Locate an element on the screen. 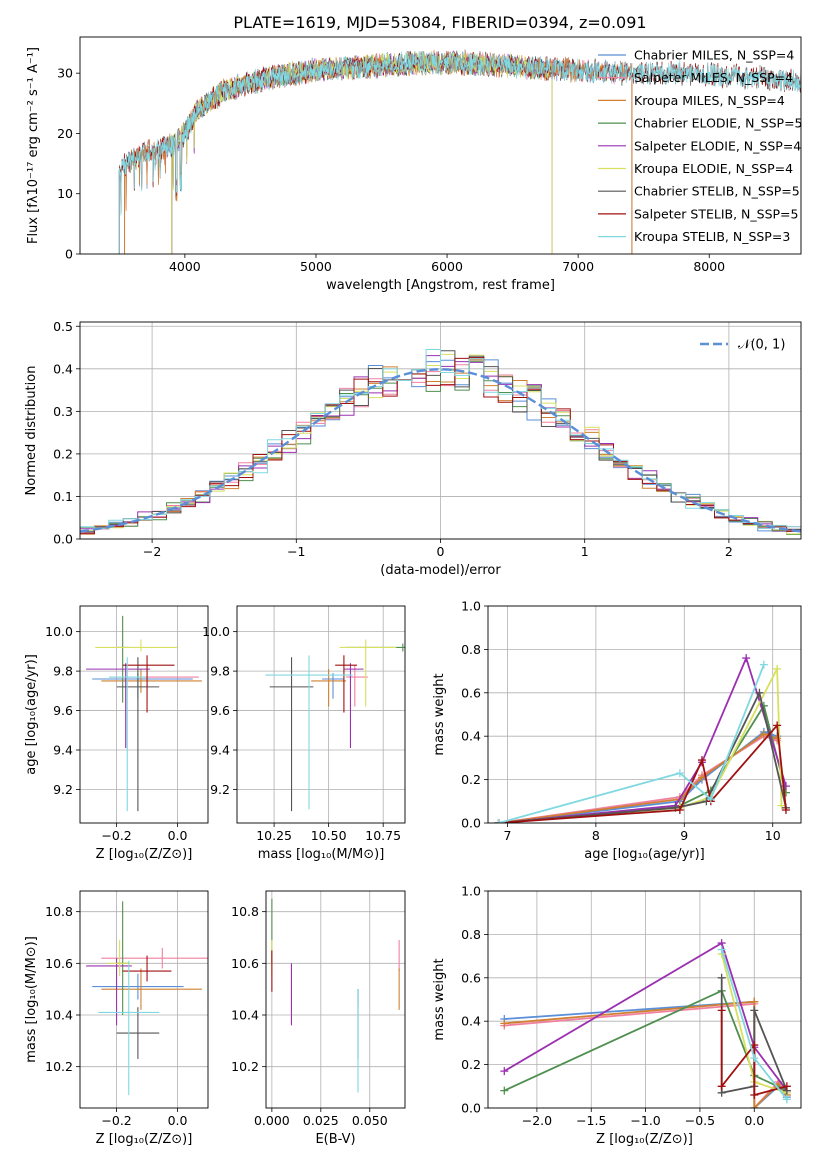 This screenshot has width=819, height=1170. mass_vs_Z-frame is located at coordinates (144, 999).